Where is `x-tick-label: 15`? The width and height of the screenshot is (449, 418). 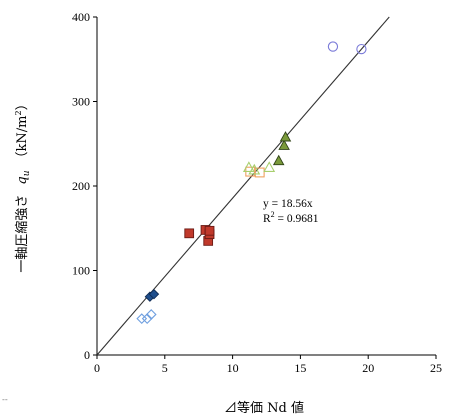
x-tick-label: 15 is located at coordinates (300, 368).